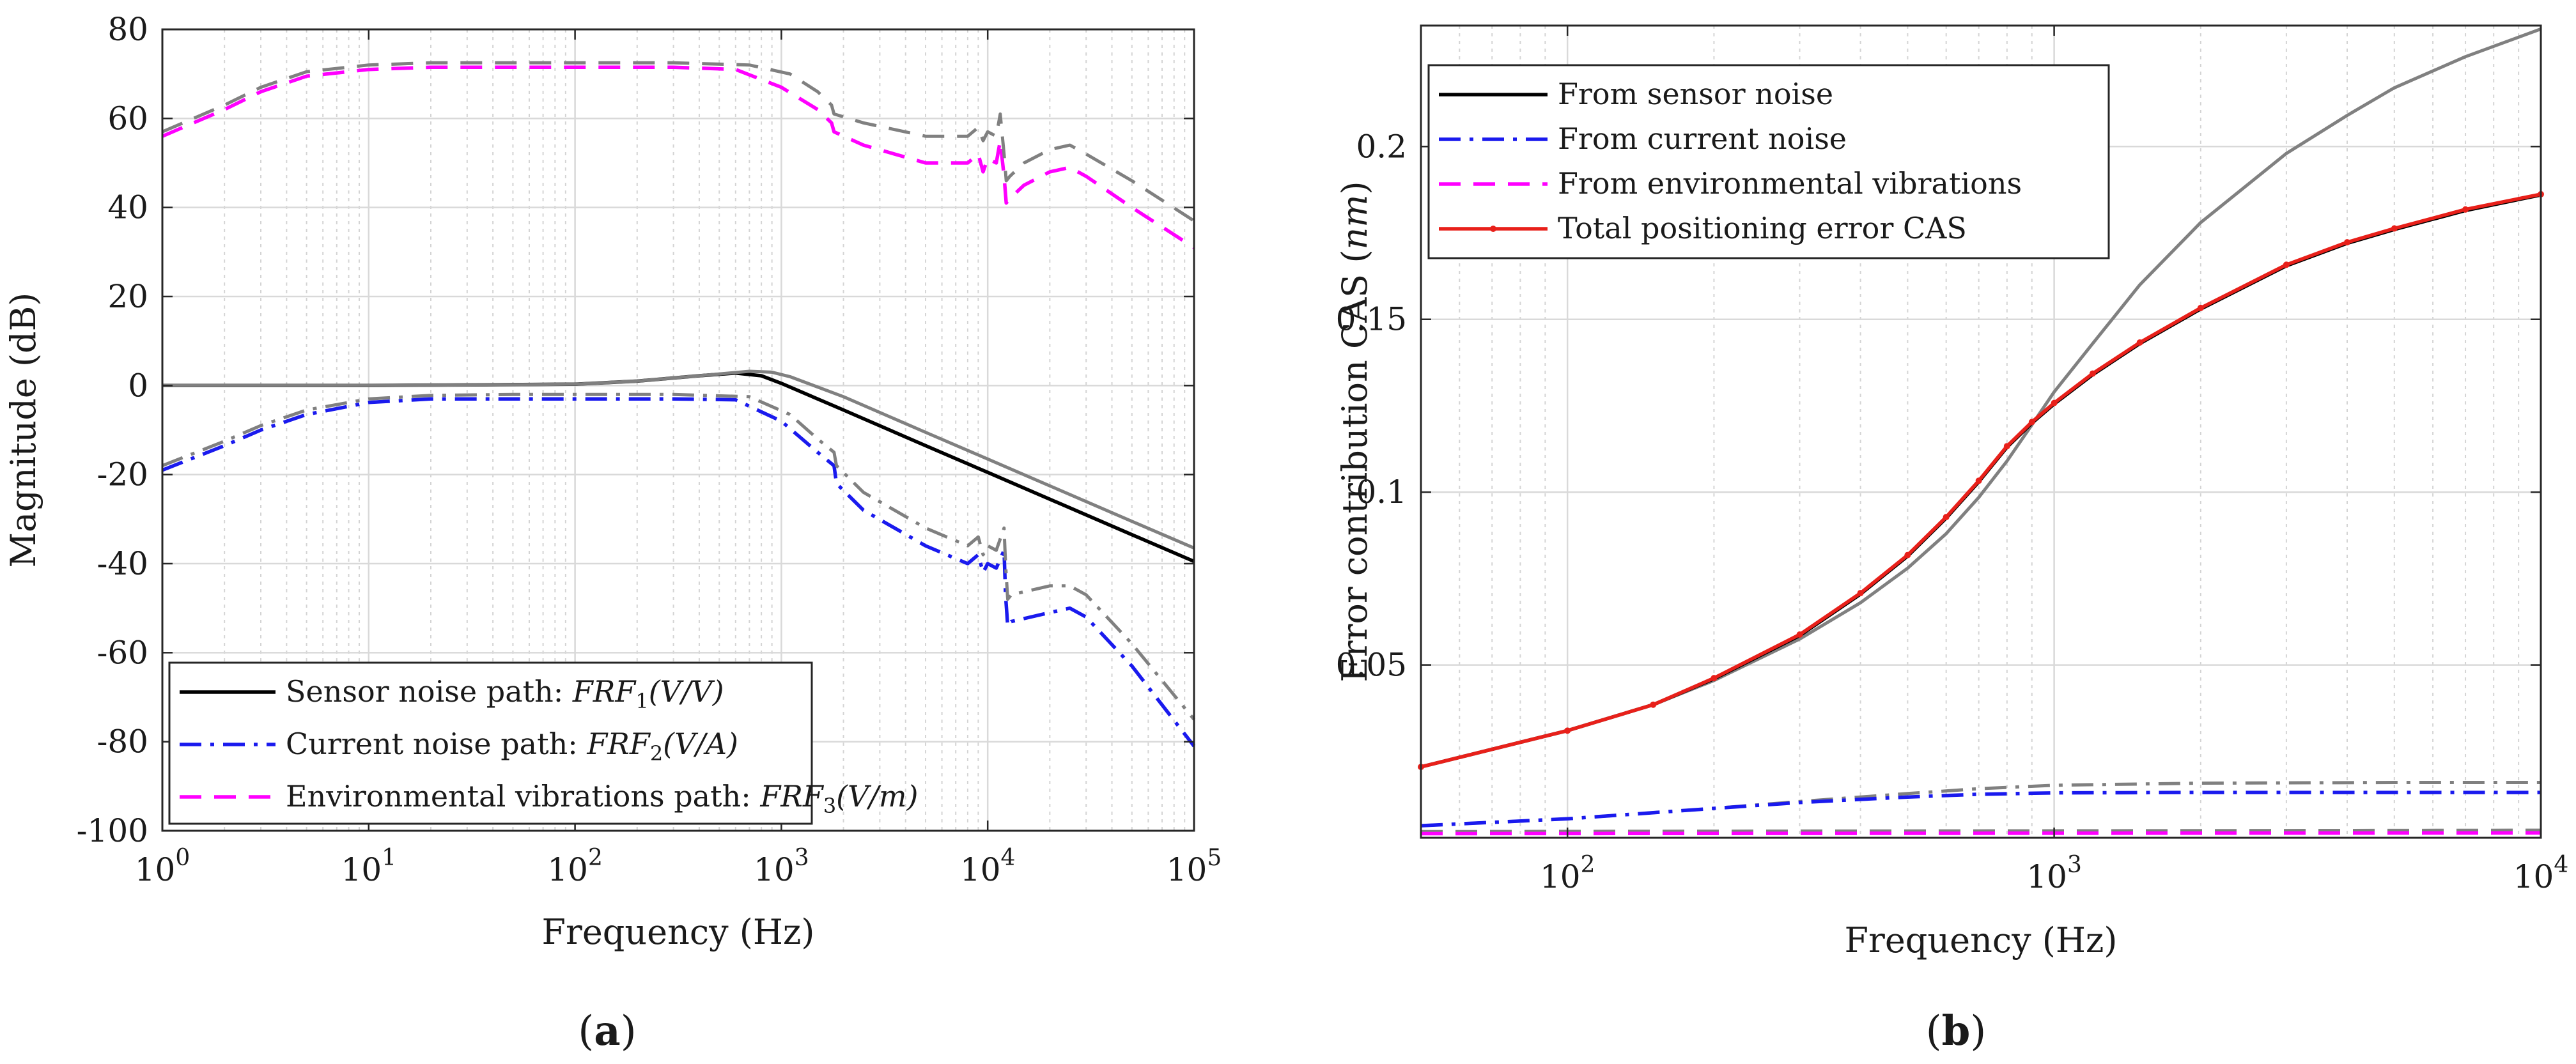 This screenshot has height=1064, width=2576. Describe the element at coordinates (127, 118) in the screenshot. I see `y-tick-label: 60` at that location.